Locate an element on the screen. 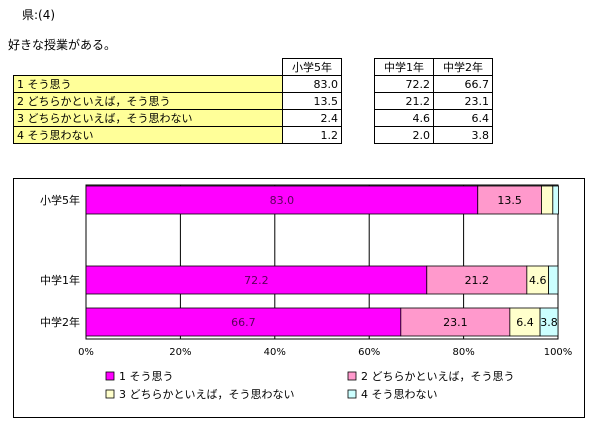 The image size is (596, 429). table-row: 3 どちらかといえば，そう思わない 2.4 4.6 6.4 is located at coordinates (253, 118).